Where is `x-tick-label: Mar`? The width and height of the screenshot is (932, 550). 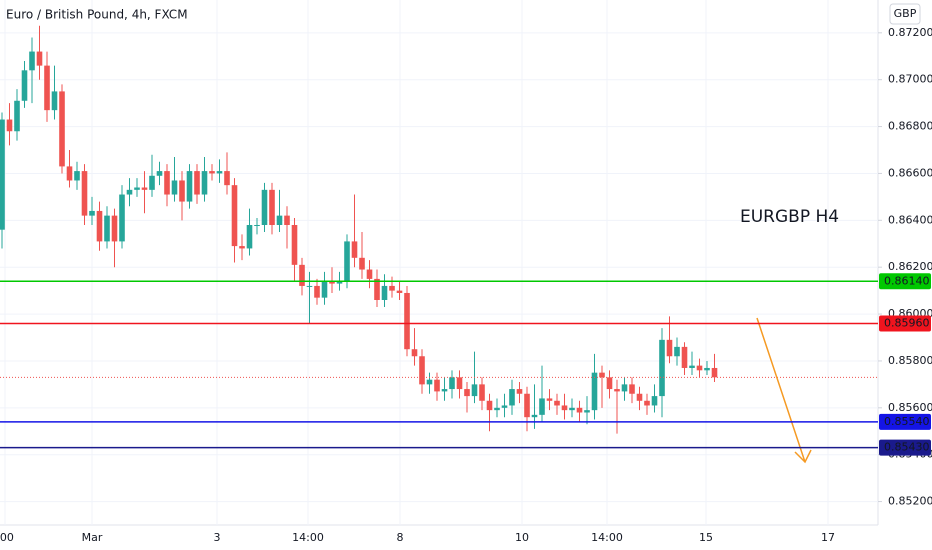 x-tick-label: Mar is located at coordinates (92, 537).